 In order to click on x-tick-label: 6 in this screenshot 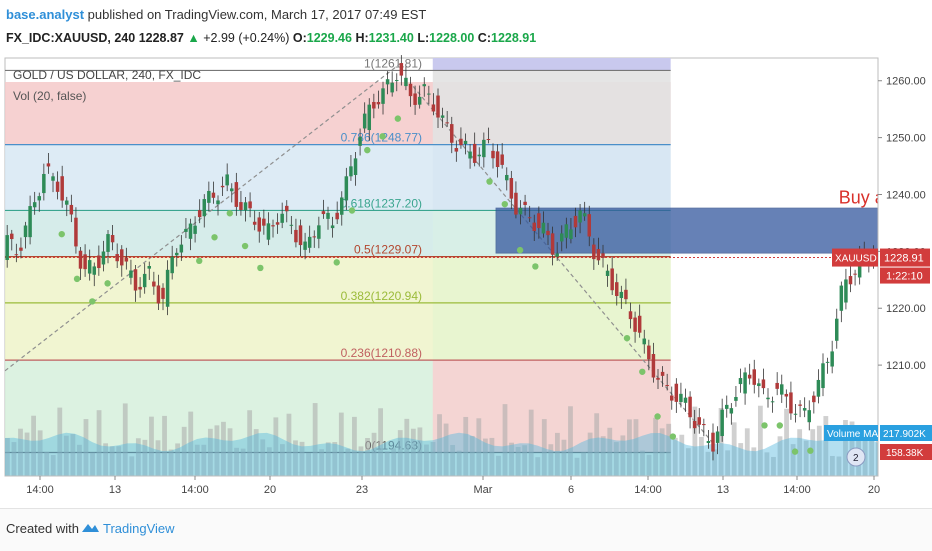, I will do `click(571, 490)`.